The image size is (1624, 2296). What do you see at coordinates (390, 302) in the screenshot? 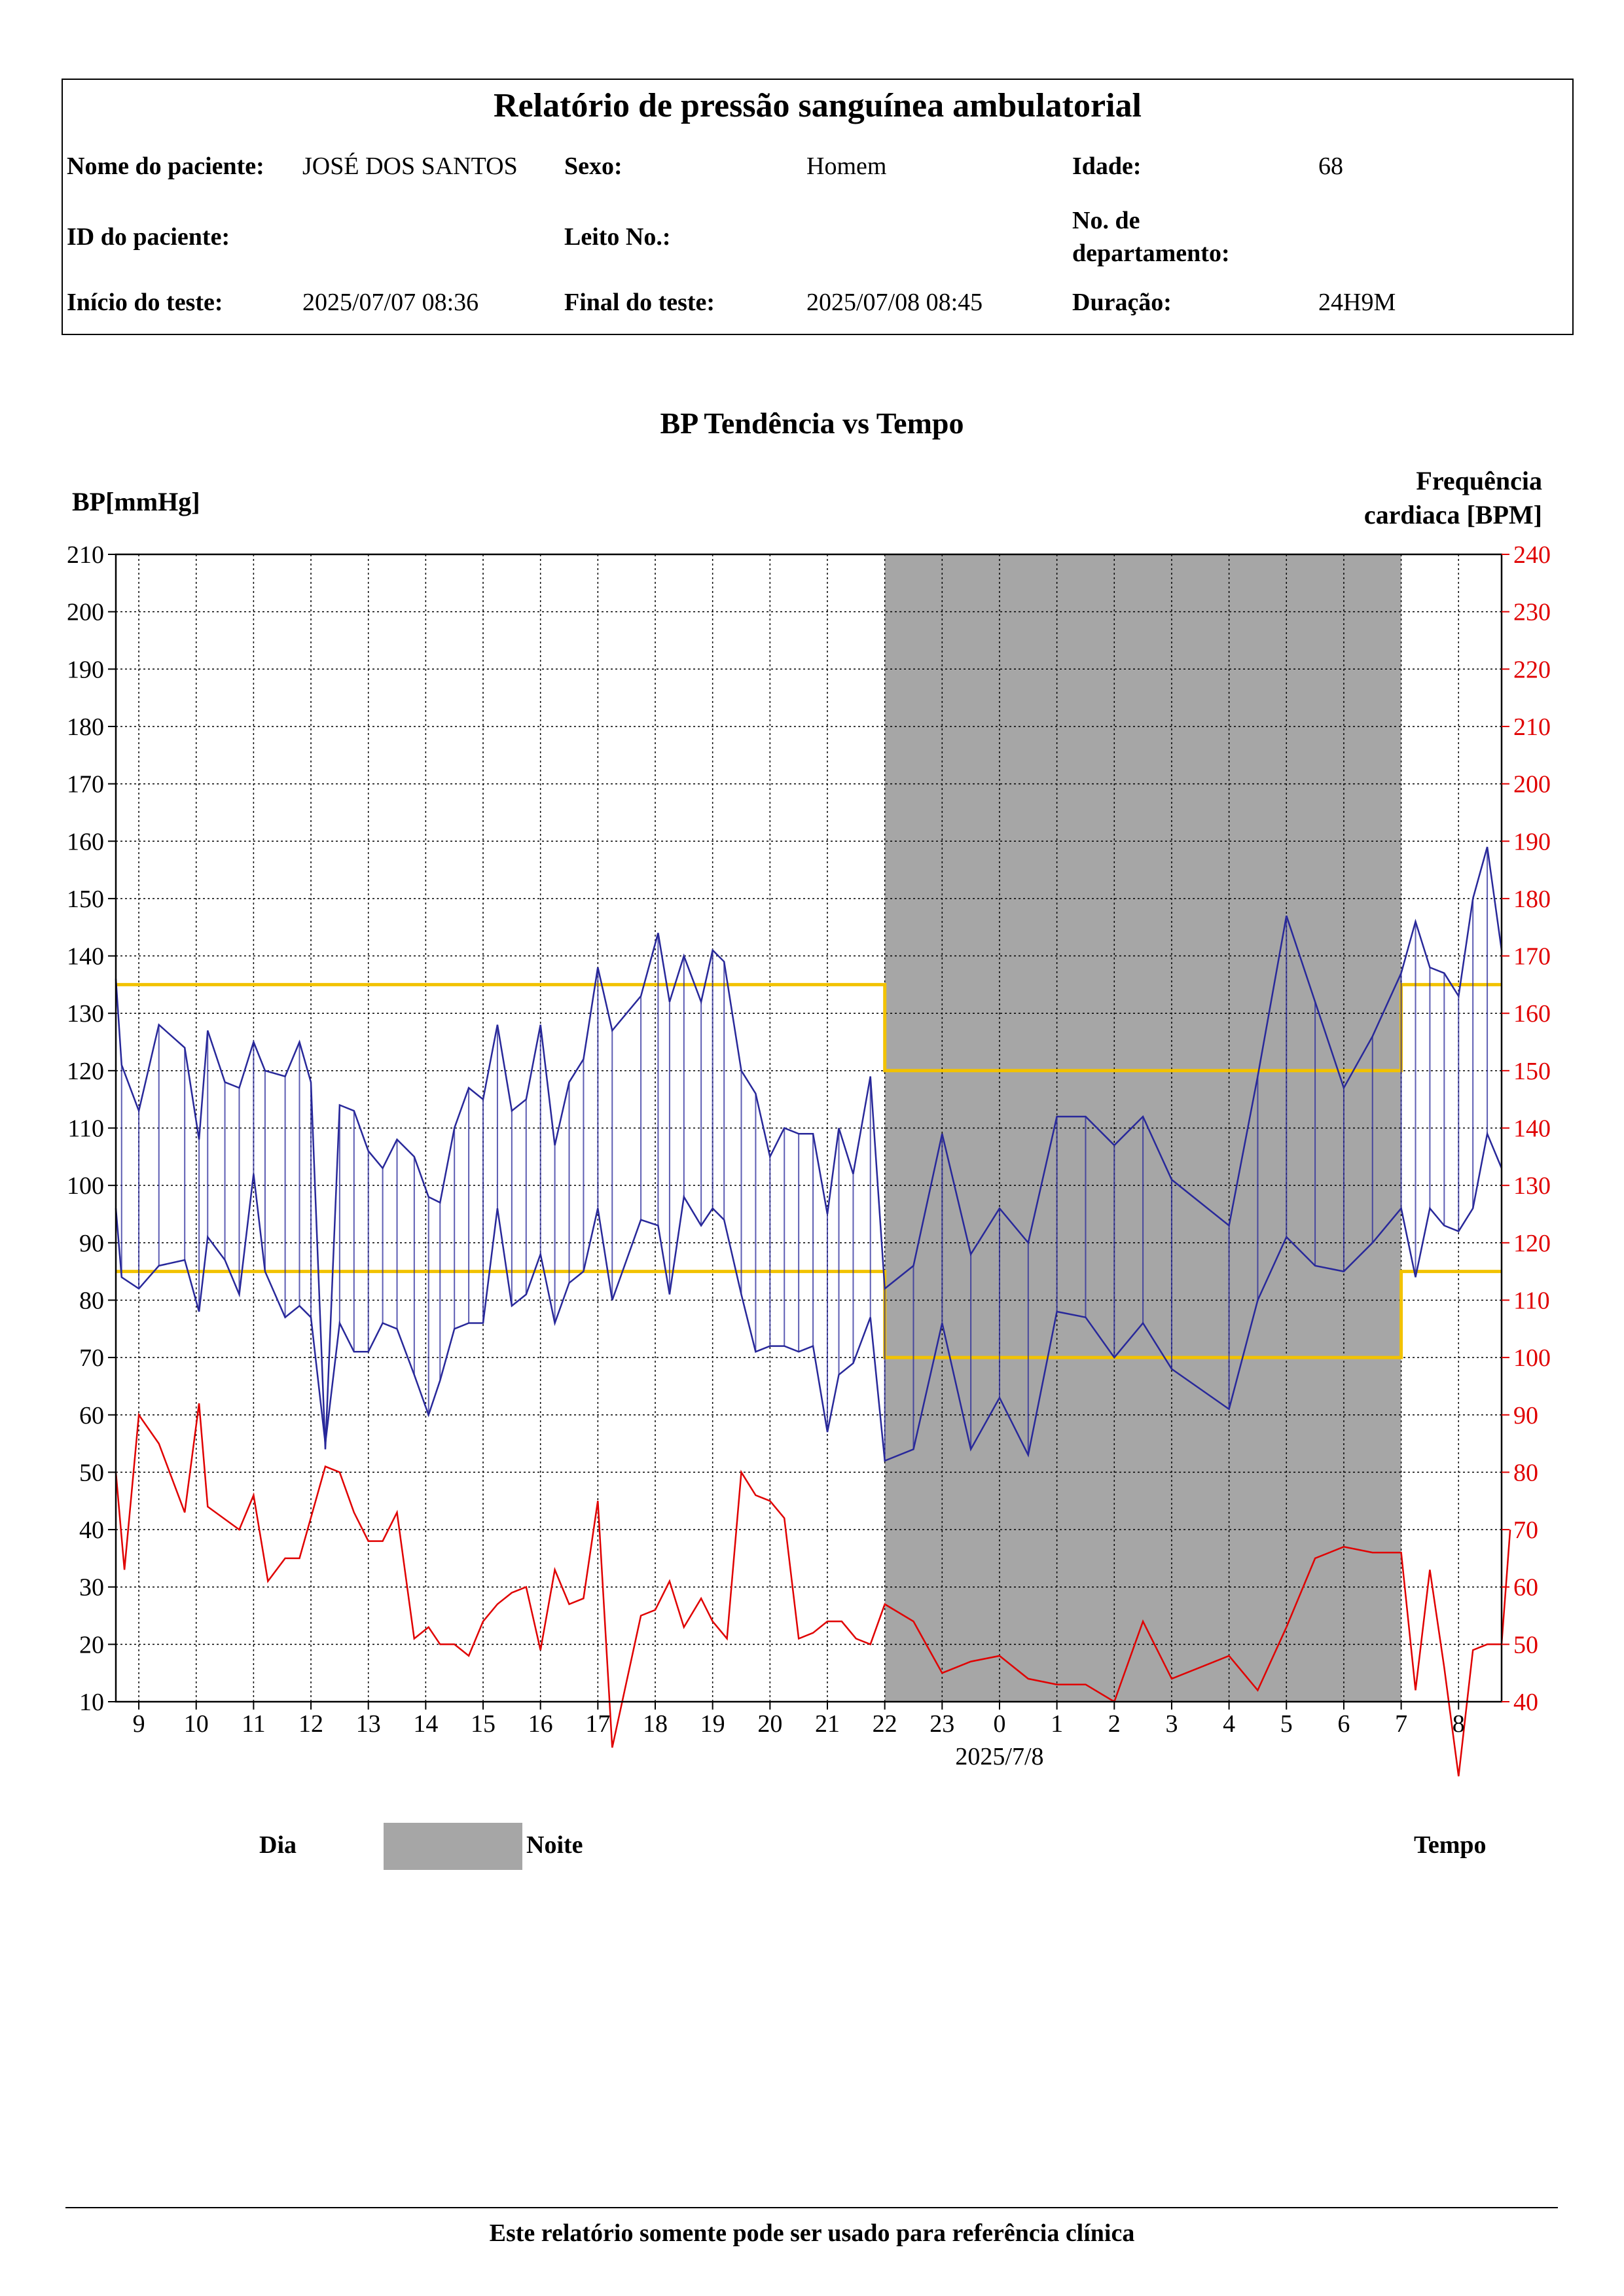
I see `start-value: 2025/07/07 08:36` at bounding box center [390, 302].